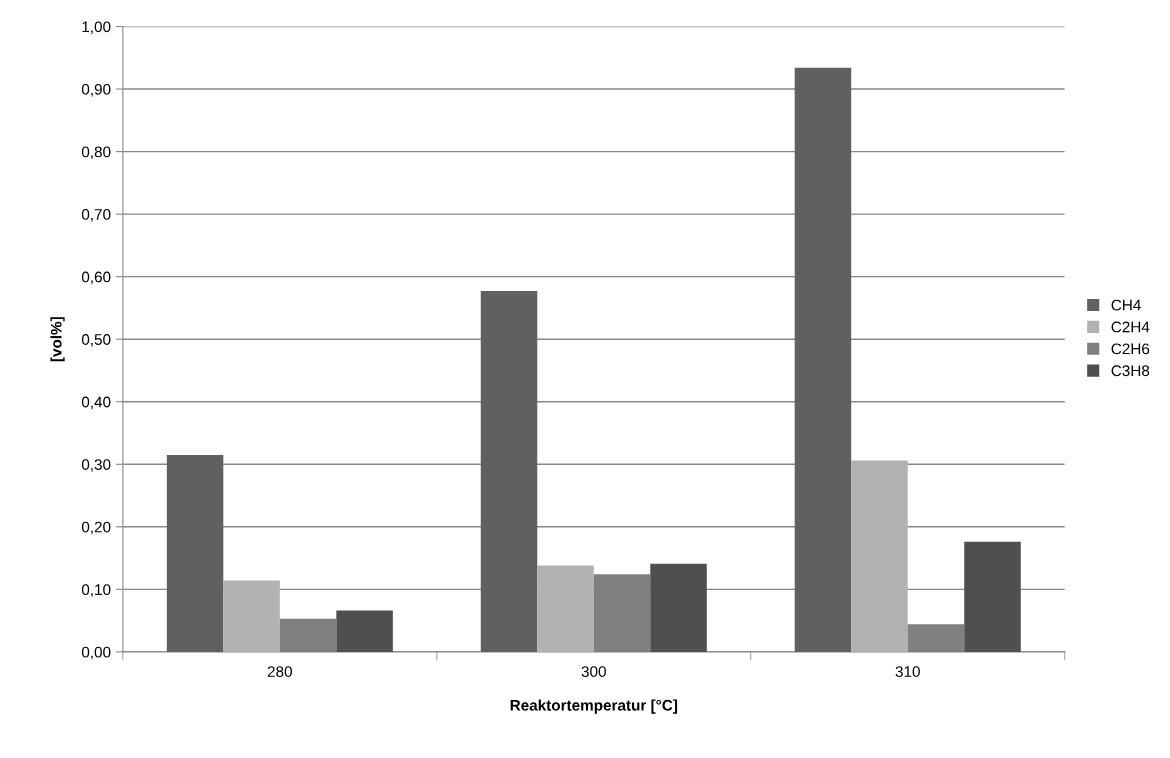 The image size is (1170, 758). Describe the element at coordinates (57, 339) in the screenshot. I see `y-axis-title: [vol%]` at that location.